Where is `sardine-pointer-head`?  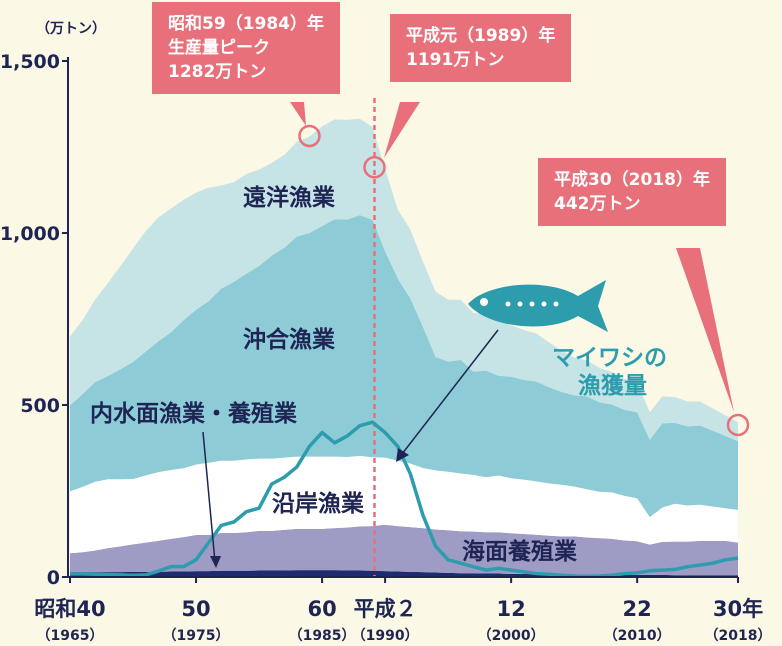
sardine-pointer-head is located at coordinates (402, 455).